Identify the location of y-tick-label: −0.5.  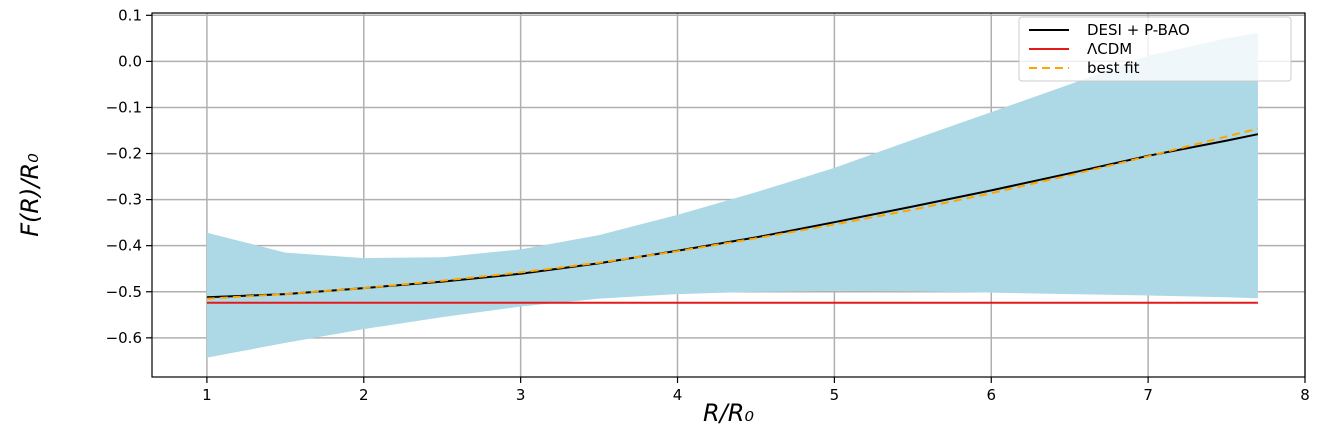
(124, 292).